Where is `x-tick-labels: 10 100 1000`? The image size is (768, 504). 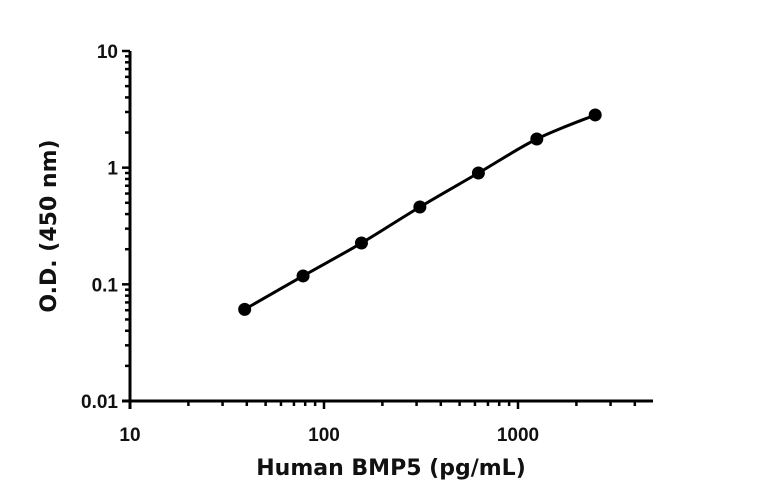 x-tick-labels: 10 100 1000 is located at coordinates (329, 435).